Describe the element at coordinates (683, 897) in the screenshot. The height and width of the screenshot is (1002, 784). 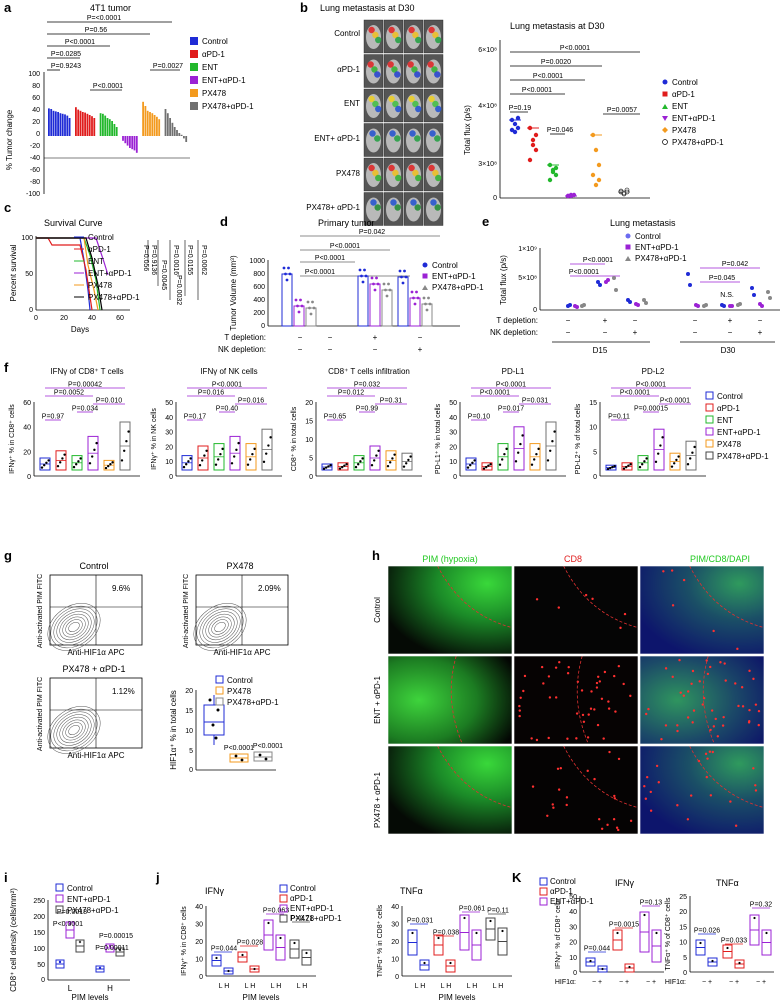
I see `label: 25` at that location.